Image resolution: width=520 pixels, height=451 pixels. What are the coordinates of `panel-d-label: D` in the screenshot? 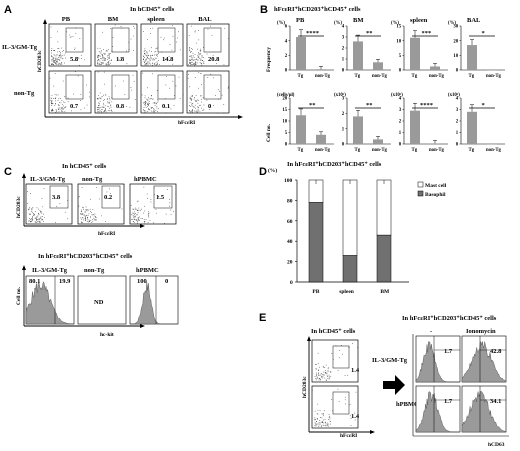 It's located at (263, 172).